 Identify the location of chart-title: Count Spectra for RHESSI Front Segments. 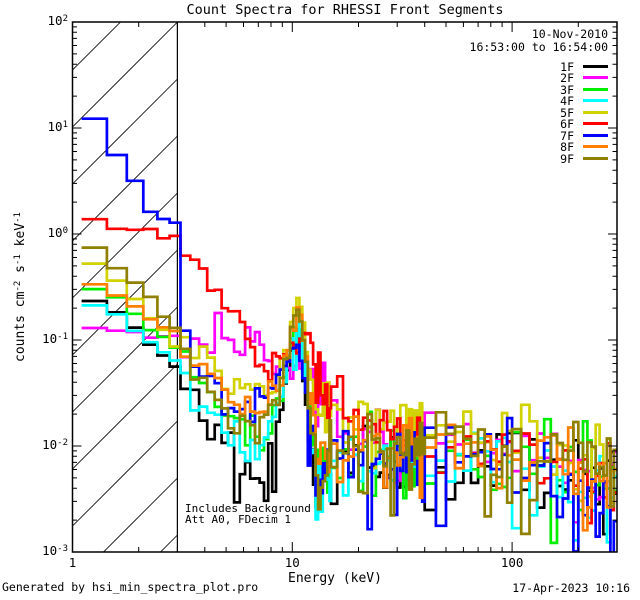
(345, 10).